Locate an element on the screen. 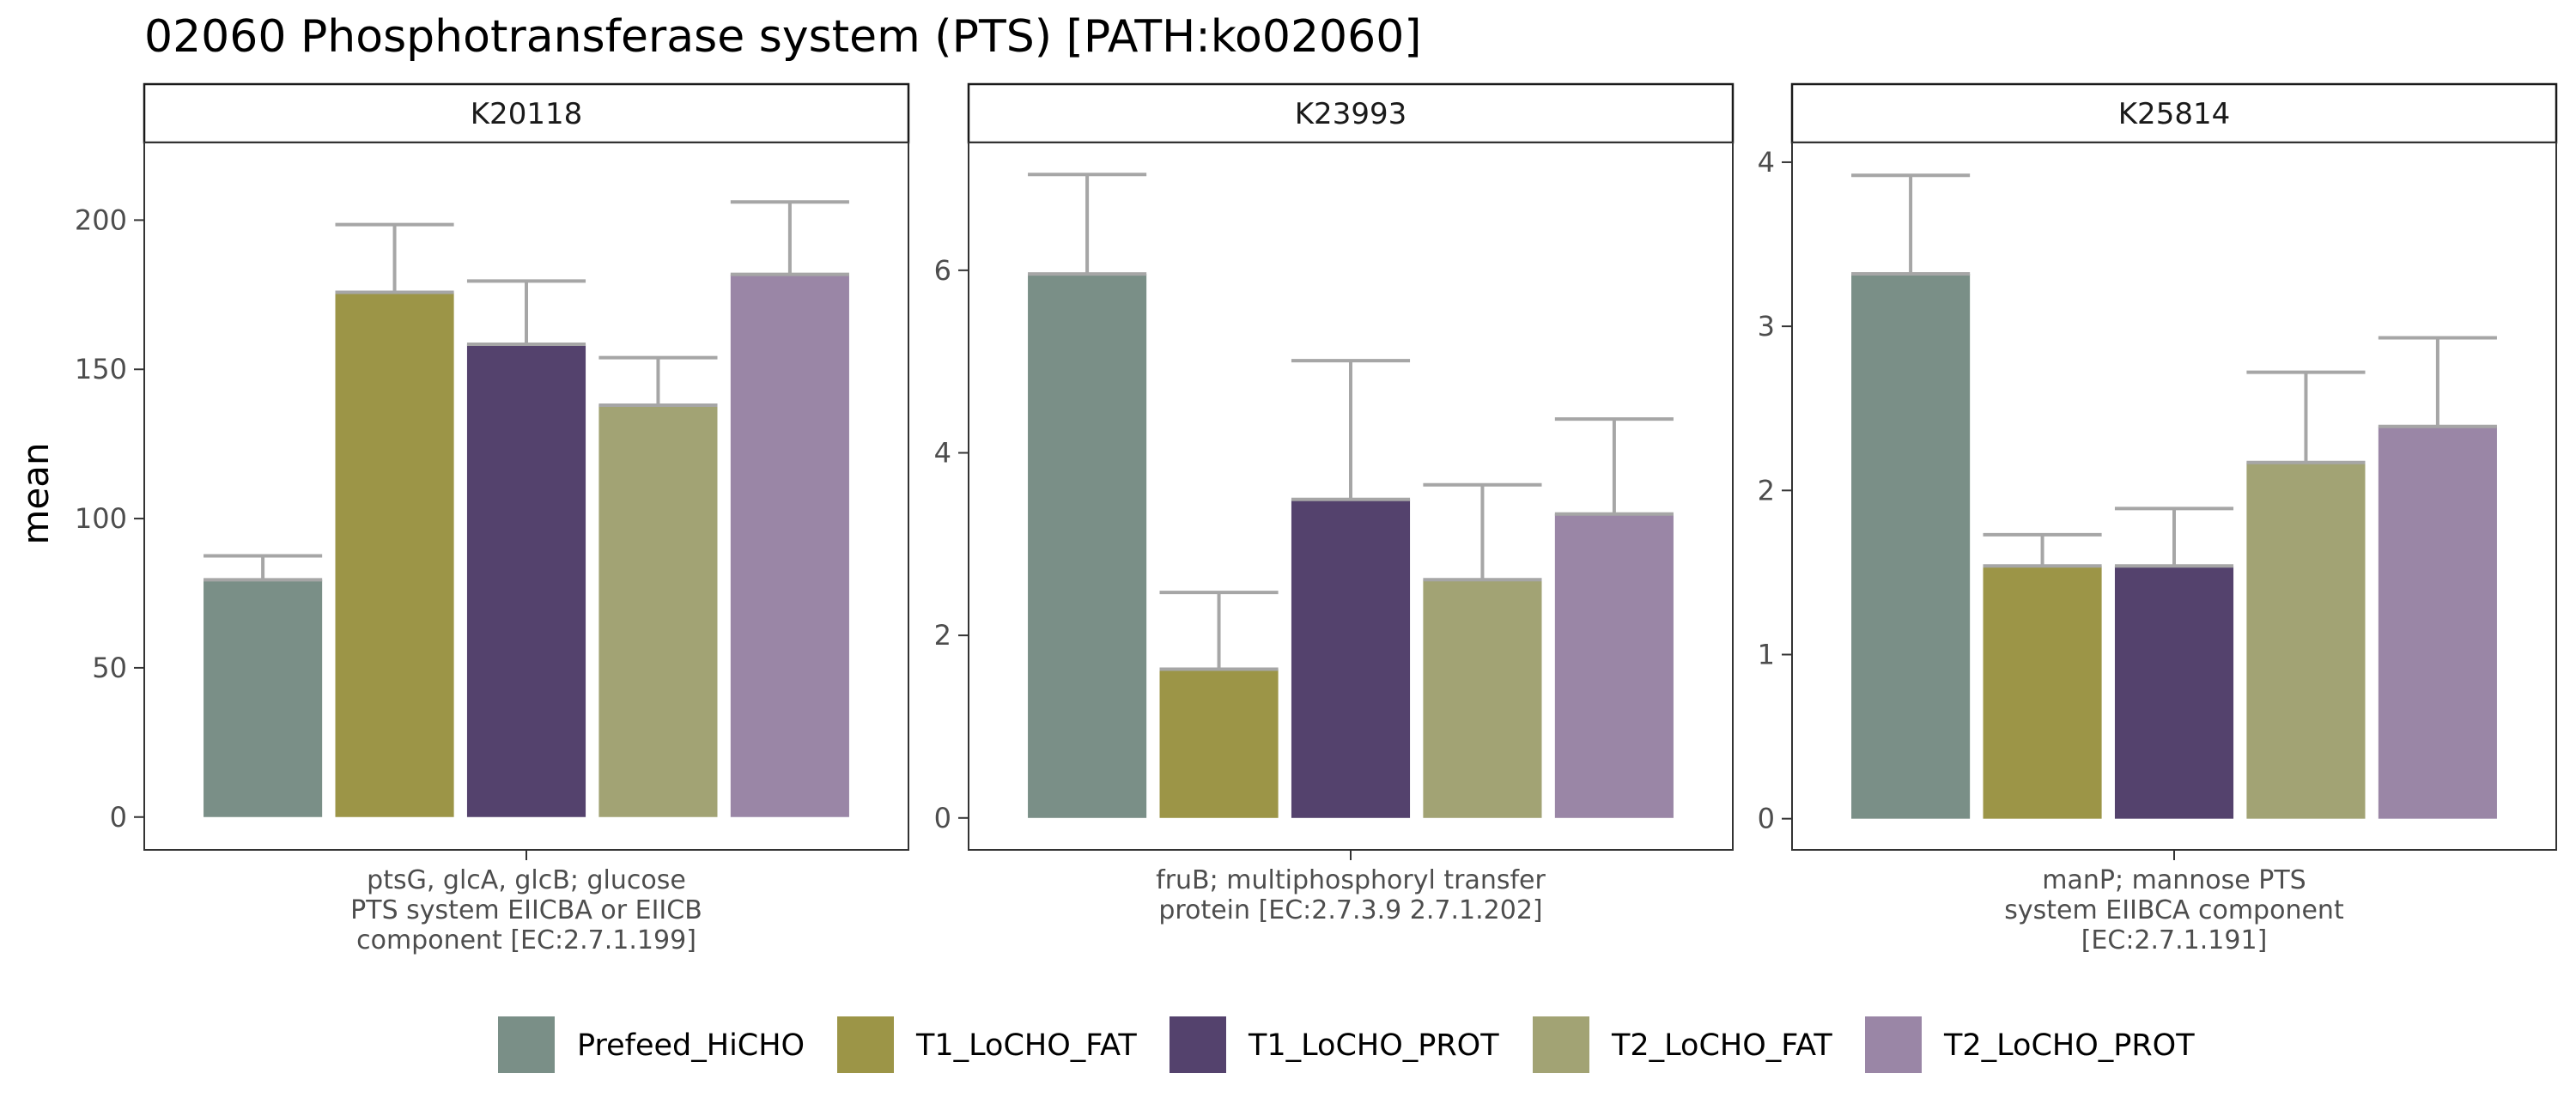  legend-item-T2_LoCHO_FAT: T2_LoCHO_FAT is located at coordinates (1682, 1044).